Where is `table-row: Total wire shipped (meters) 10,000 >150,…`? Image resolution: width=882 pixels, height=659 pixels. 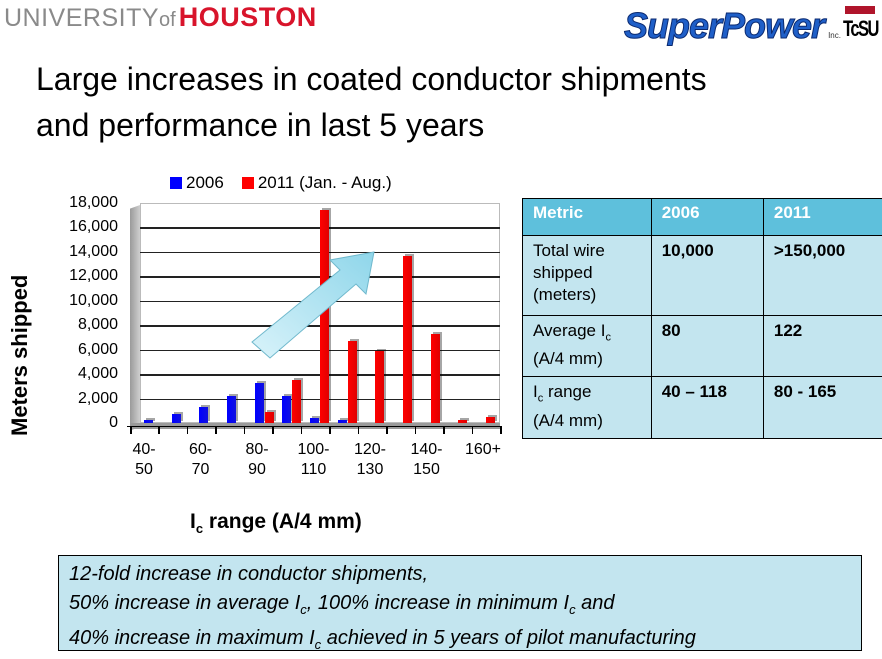 table-row: Total wire shipped (meters) 10,000 >150,… is located at coordinates (702, 276).